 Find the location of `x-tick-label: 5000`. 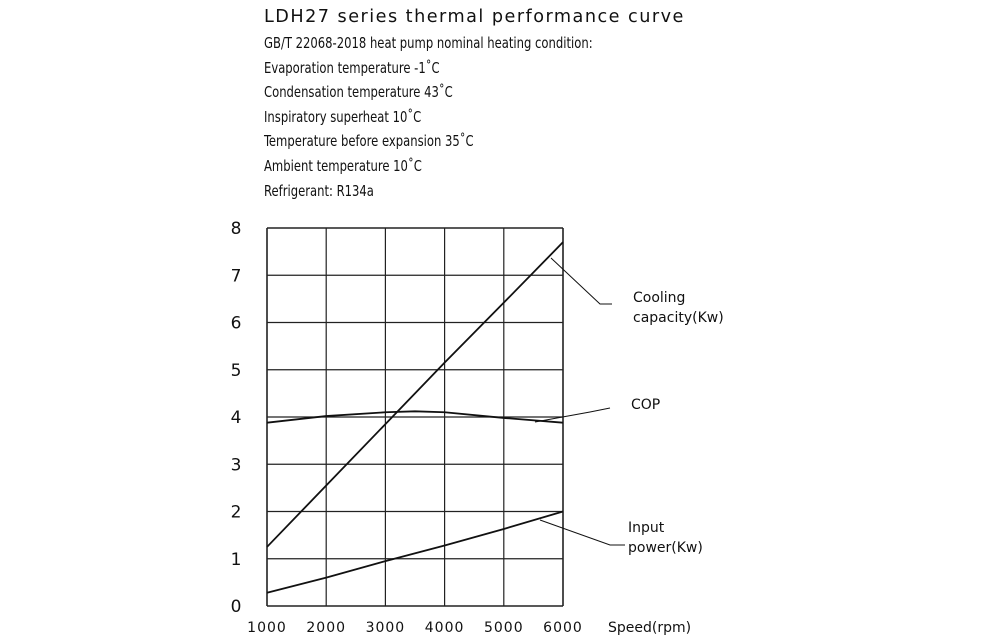

x-tick-label: 5000 is located at coordinates (504, 628).